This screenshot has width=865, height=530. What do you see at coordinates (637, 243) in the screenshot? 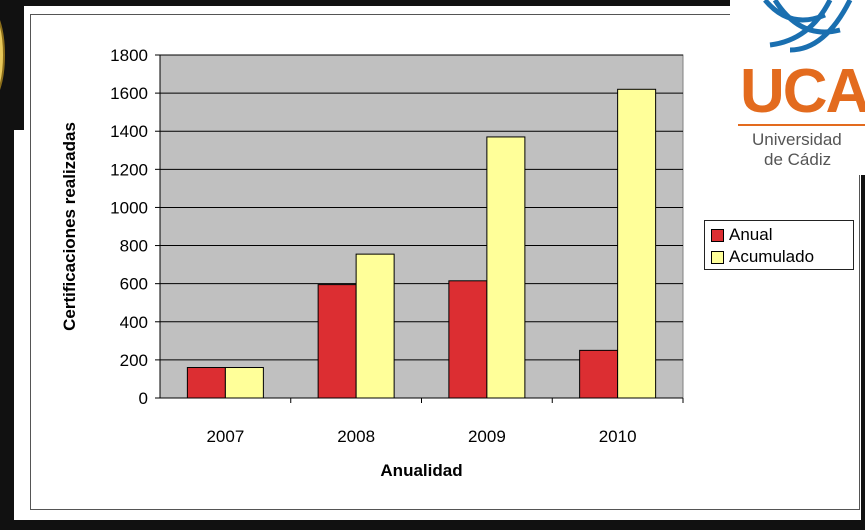
I see `bar-acumulado-2010` at bounding box center [637, 243].